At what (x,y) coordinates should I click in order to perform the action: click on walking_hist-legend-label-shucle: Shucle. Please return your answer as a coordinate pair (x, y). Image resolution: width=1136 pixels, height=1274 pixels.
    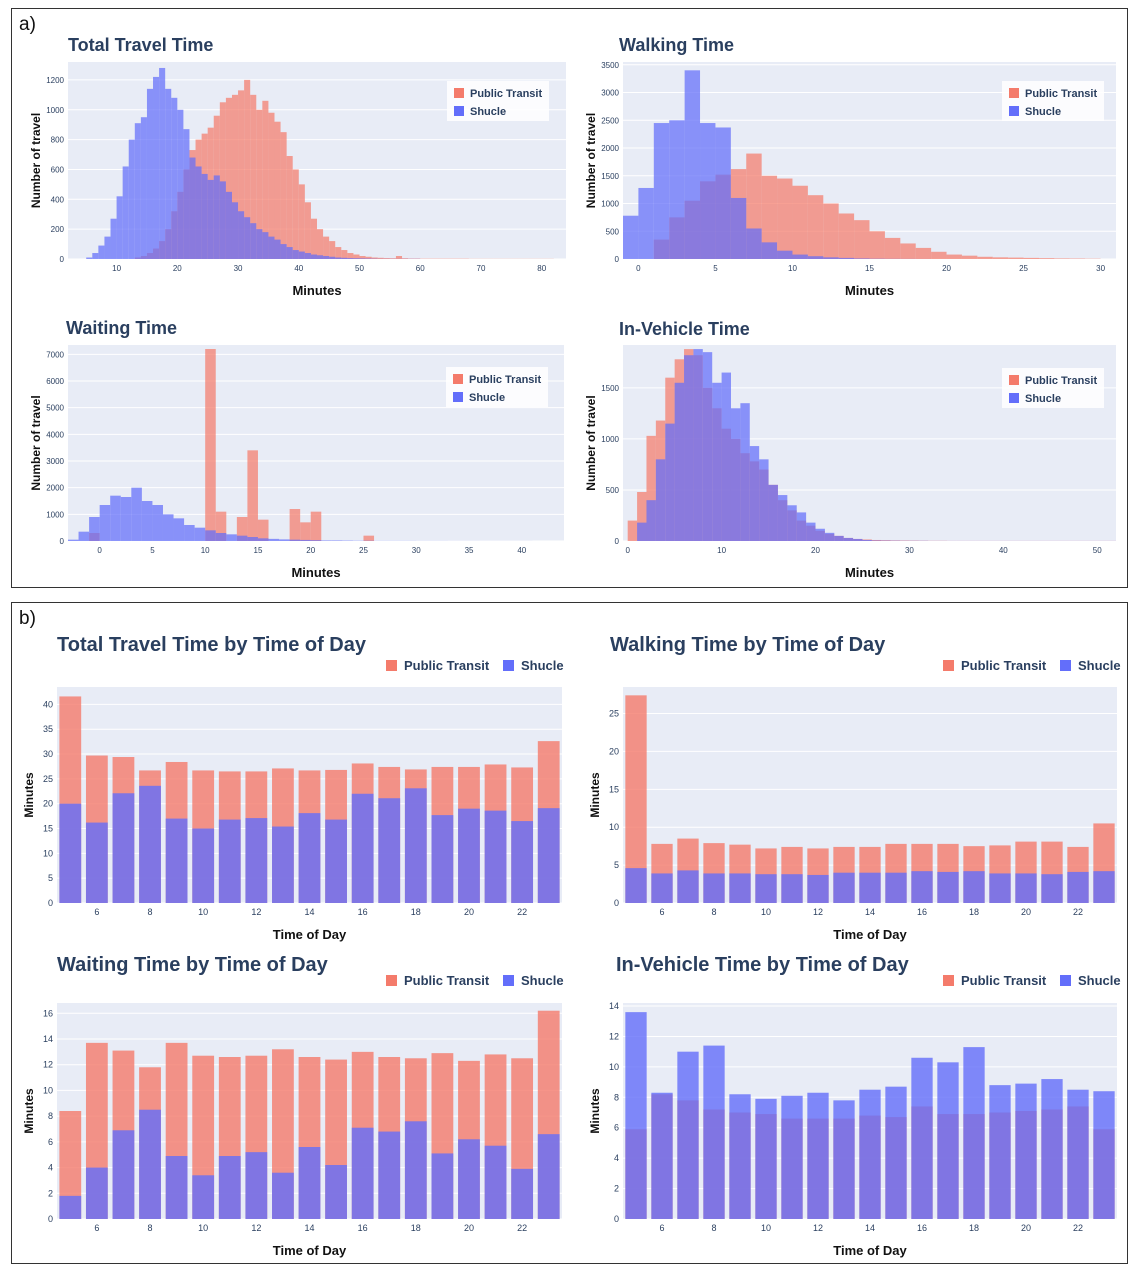
    Looking at the image, I should click on (1043, 112).